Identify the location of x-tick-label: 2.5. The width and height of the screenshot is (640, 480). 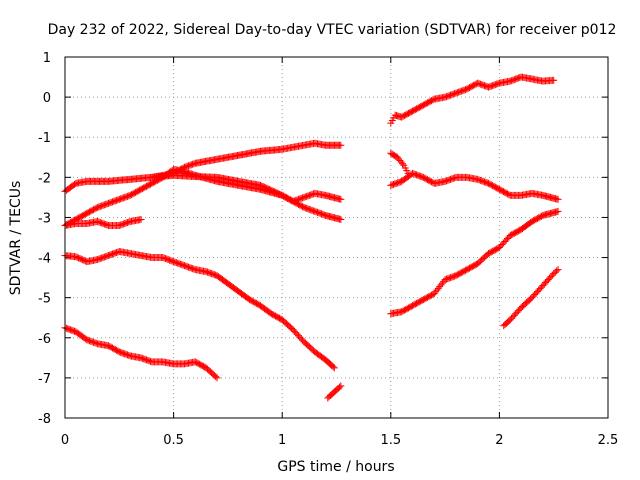
(608, 440).